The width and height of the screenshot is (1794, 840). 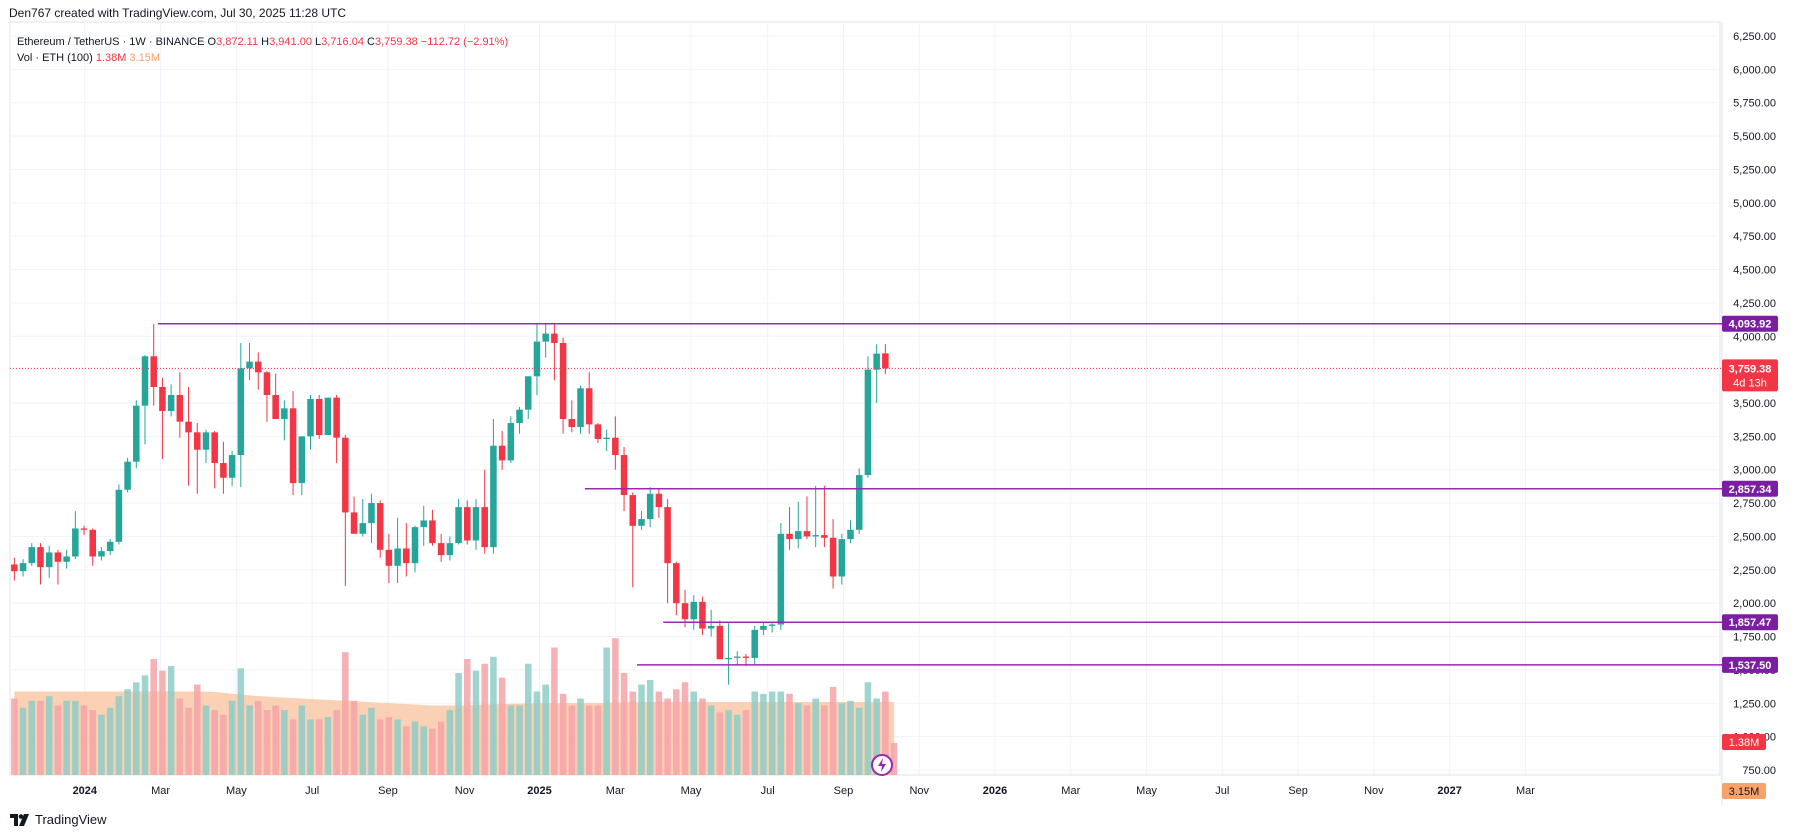 What do you see at coordinates (58, 819) in the screenshot?
I see `tradingview-brand: TradingView` at bounding box center [58, 819].